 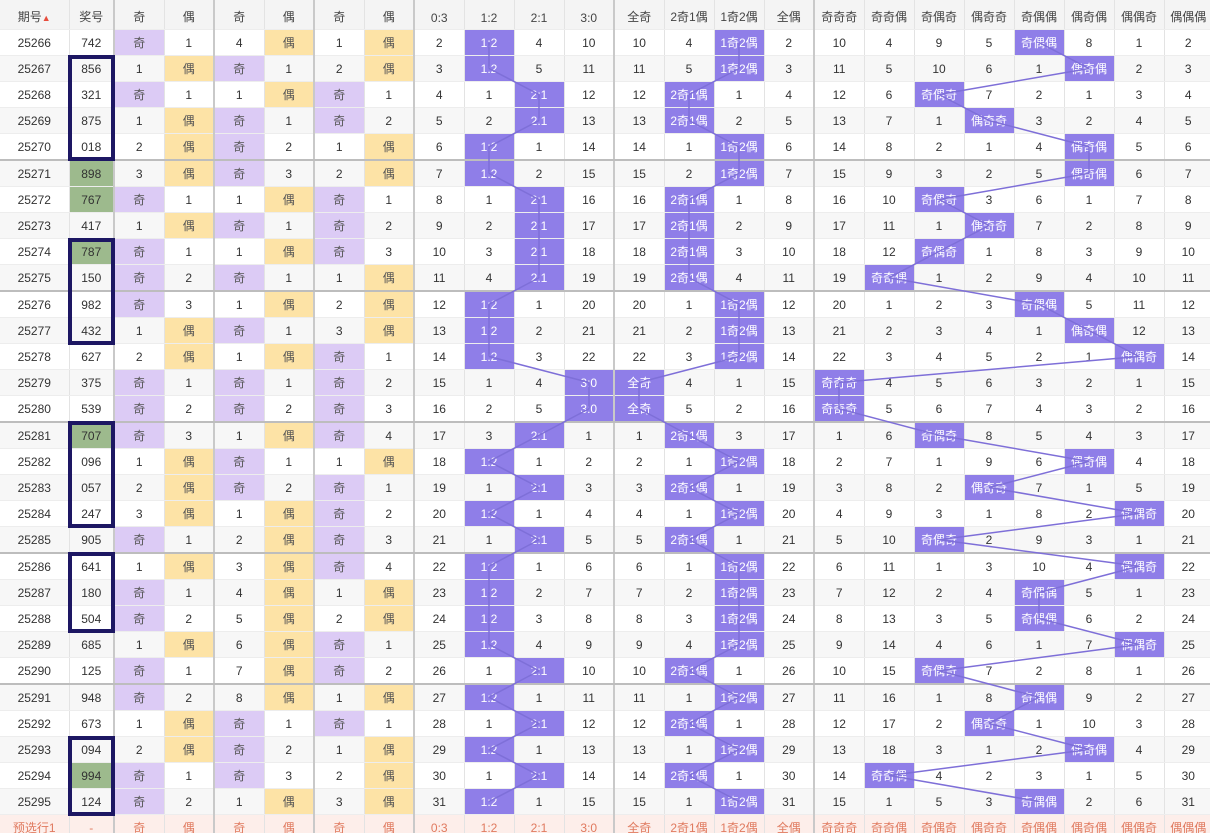 What do you see at coordinates (1039, 823) in the screenshot?
I see `preselect-option: 奇偶偶` at bounding box center [1039, 823].